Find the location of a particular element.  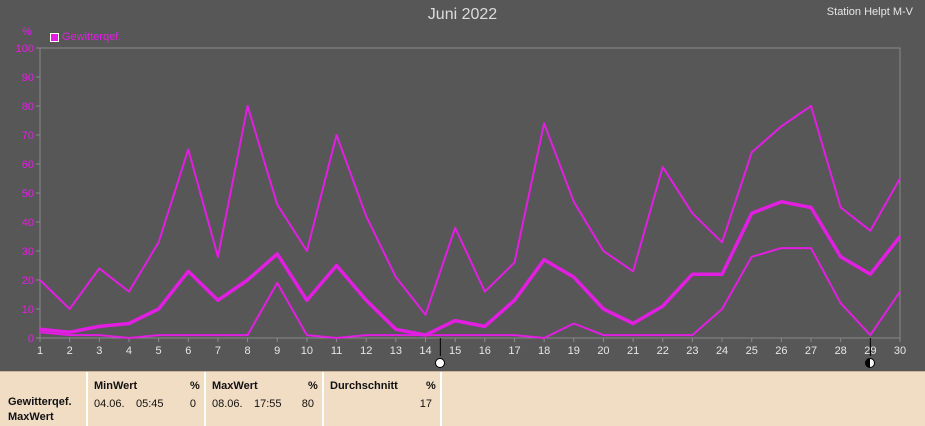

x-tick-label: 19 is located at coordinates (574, 351).